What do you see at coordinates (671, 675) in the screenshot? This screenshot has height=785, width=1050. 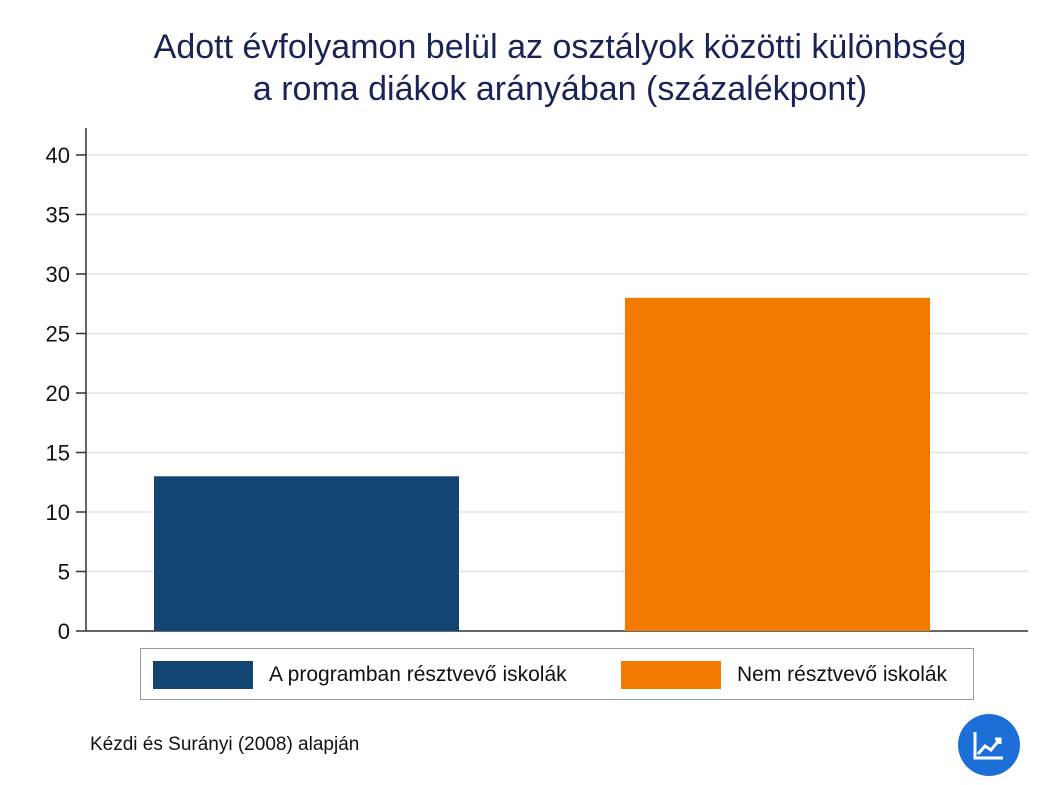 I see `legend-swatch-non-participating` at bounding box center [671, 675].